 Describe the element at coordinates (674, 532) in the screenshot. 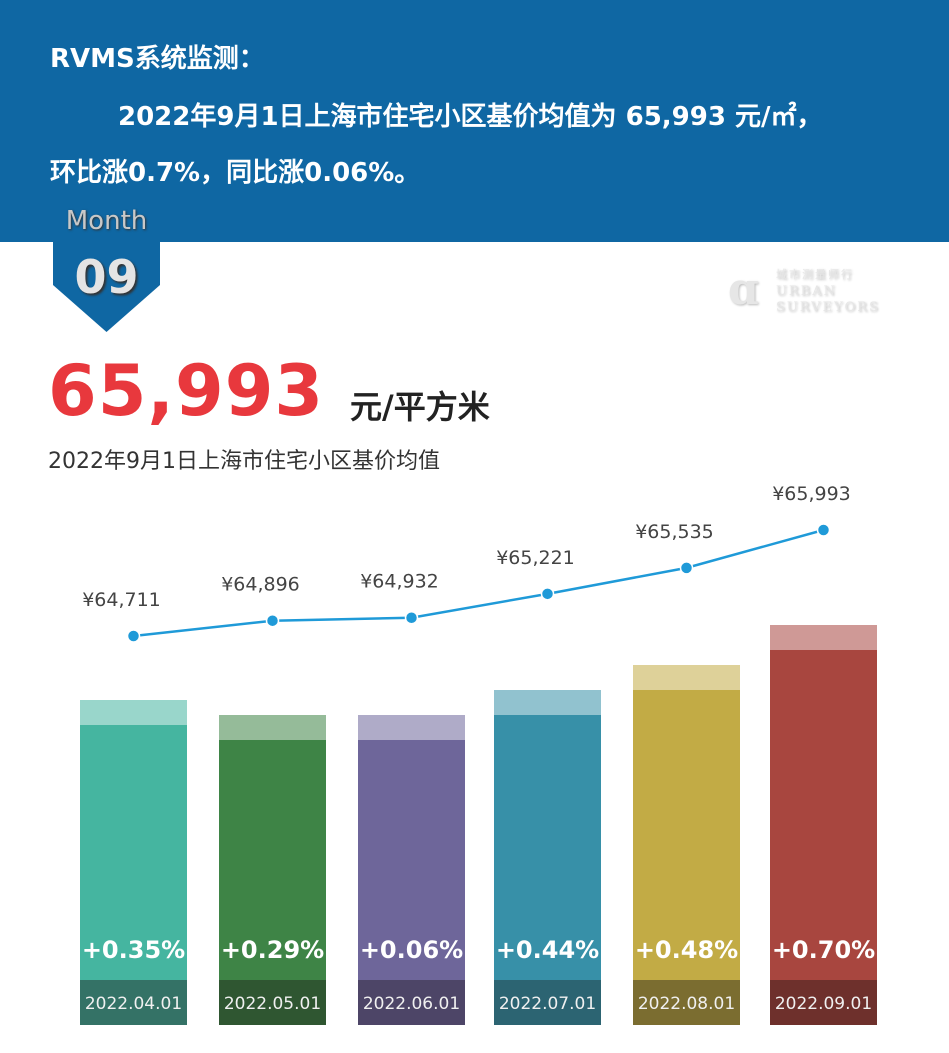

I see `price-label: ¥65,535` at that location.